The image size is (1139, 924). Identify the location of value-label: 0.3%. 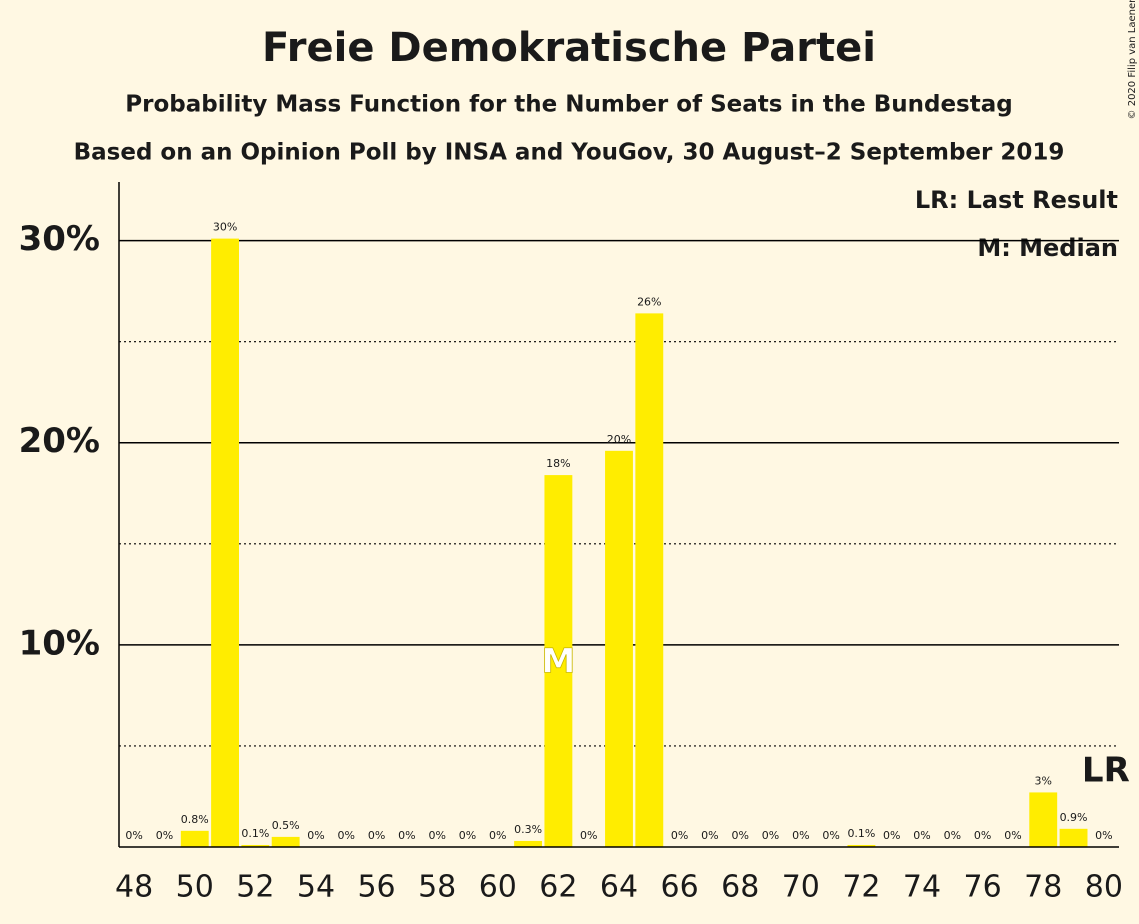
(528, 829).